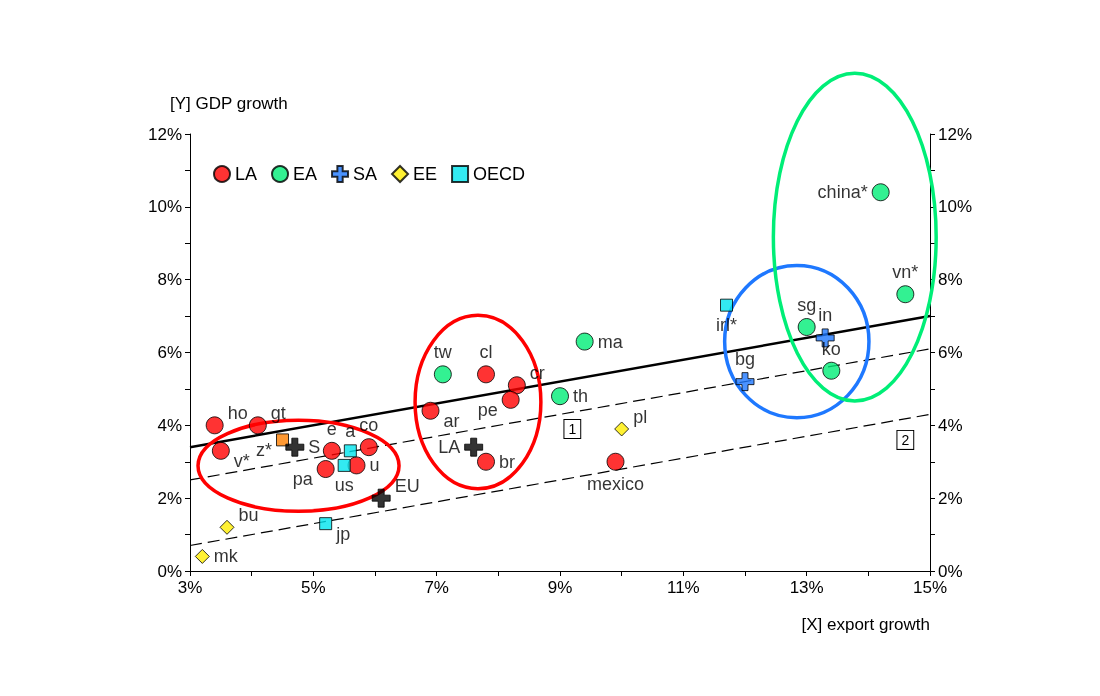 The width and height of the screenshot is (1100, 696). What do you see at coordinates (169, 425) in the screenshot?
I see `y-tick-label: 4%` at bounding box center [169, 425].